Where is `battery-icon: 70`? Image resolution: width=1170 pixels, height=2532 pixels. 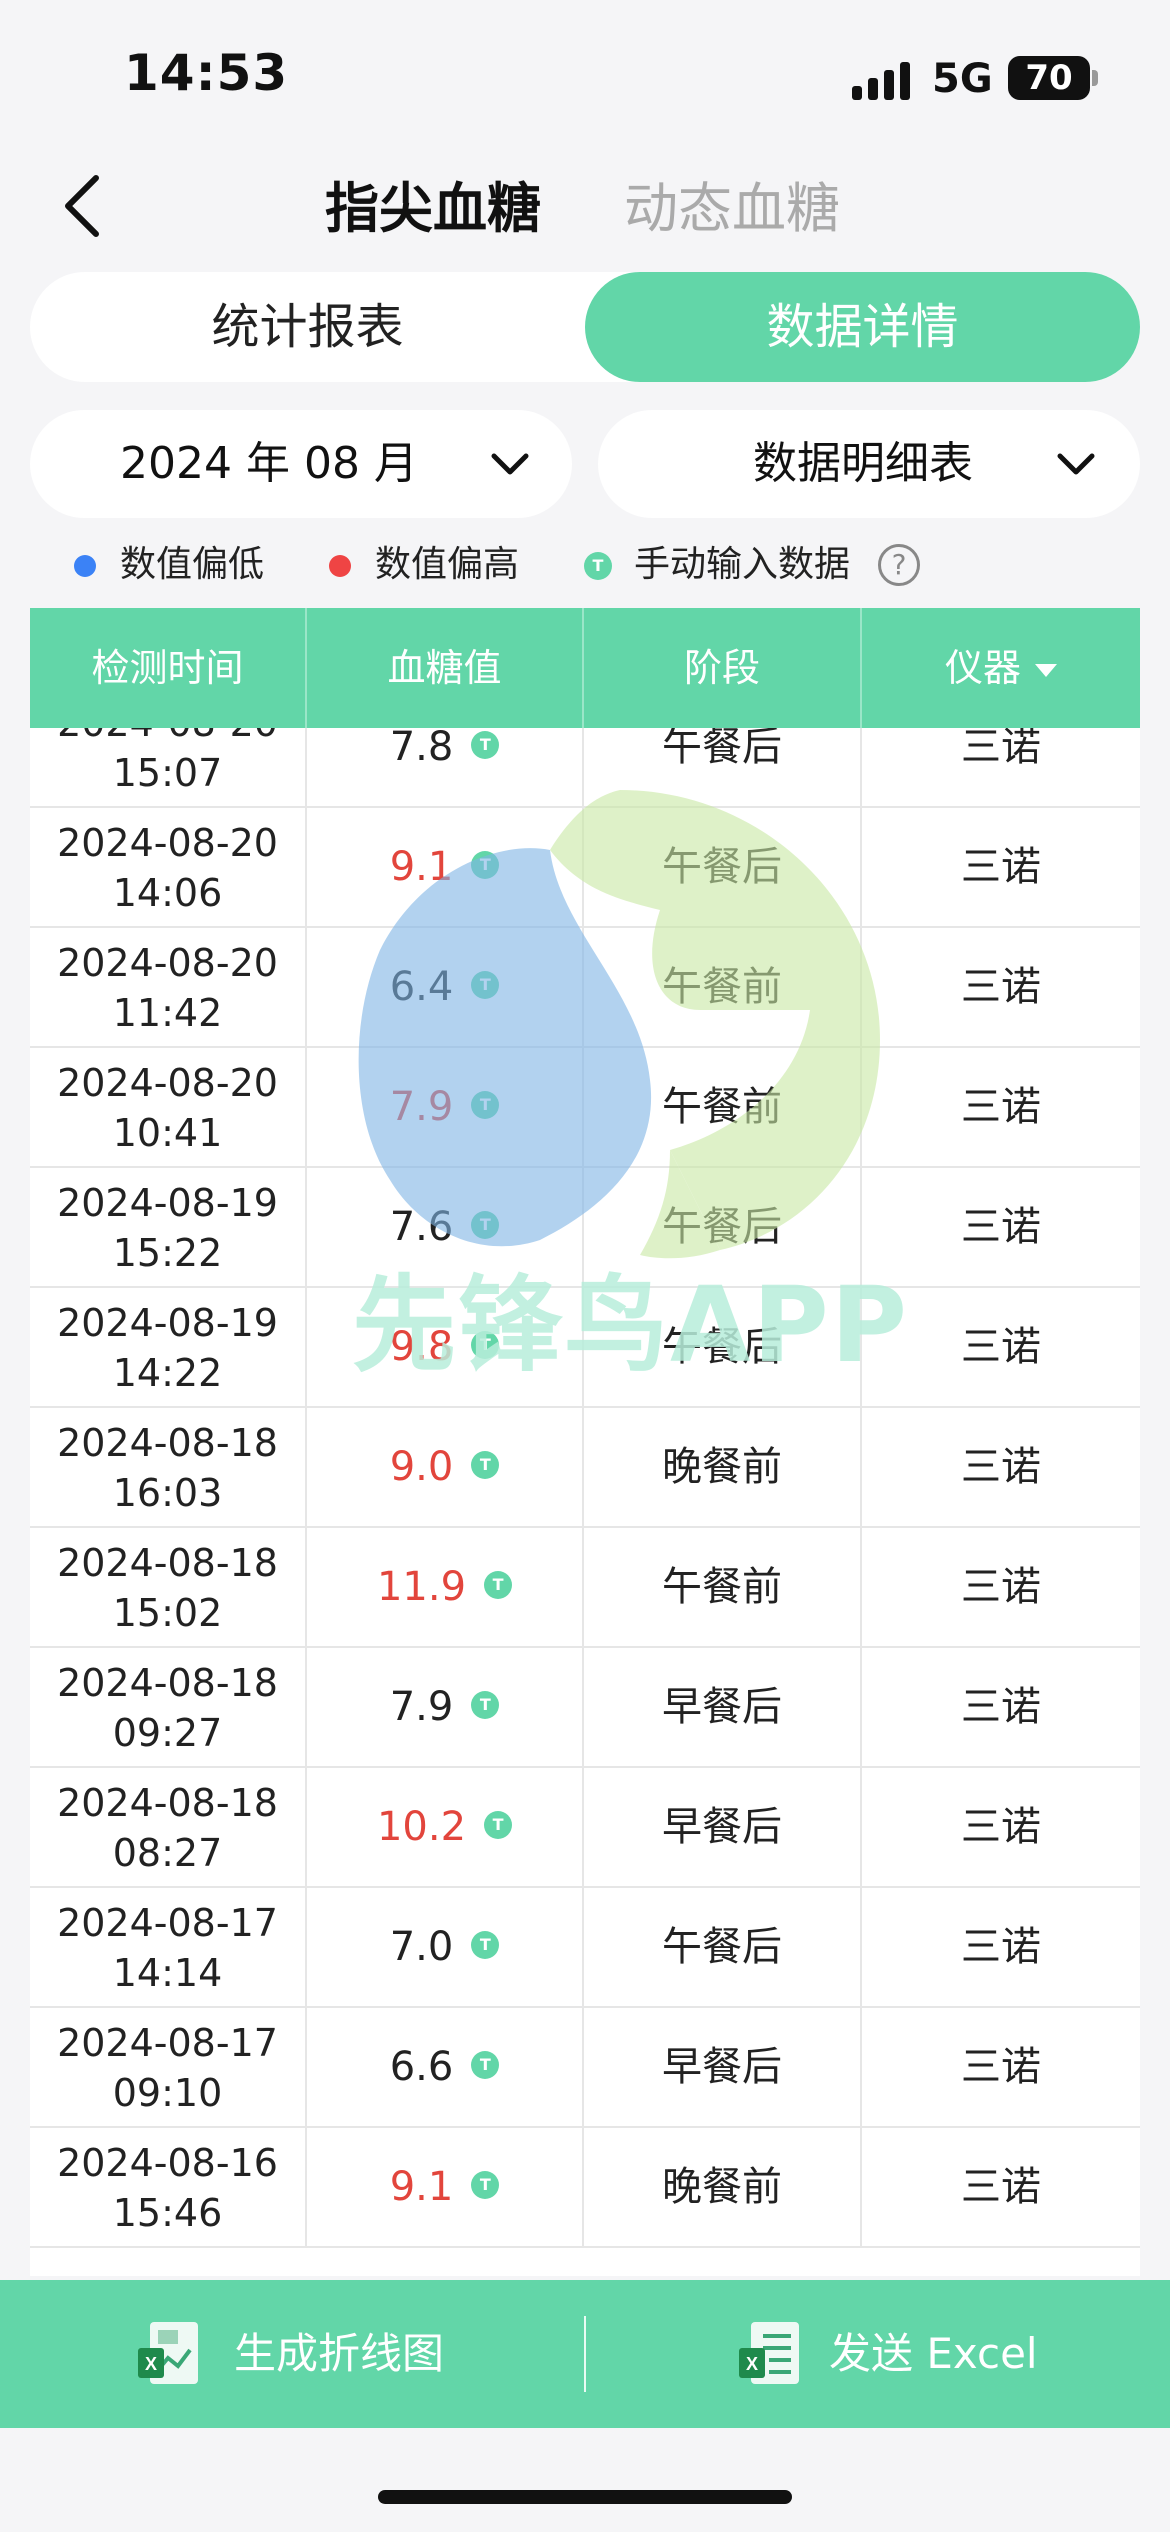
battery-icon: 70 is located at coordinates (1049, 78).